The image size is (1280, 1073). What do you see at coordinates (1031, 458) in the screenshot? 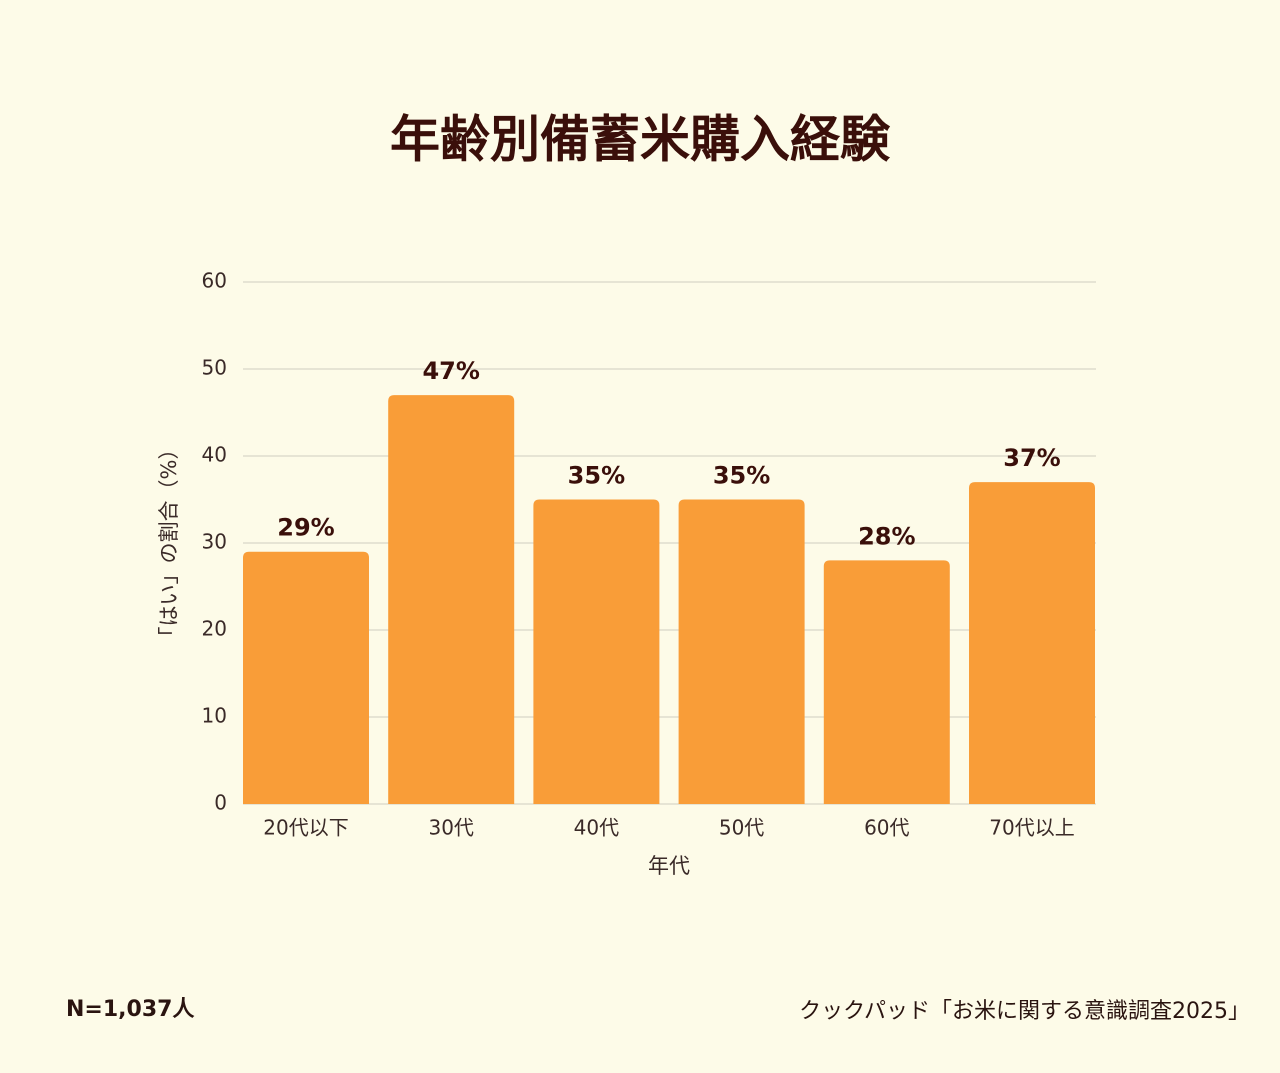
I see `value-label: 37%` at bounding box center [1031, 458].